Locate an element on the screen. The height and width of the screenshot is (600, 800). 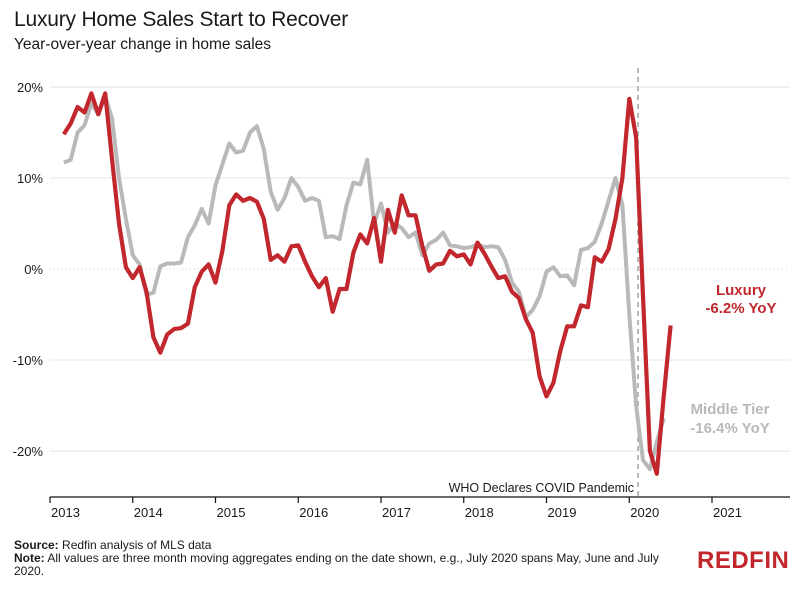
x-tick-label: 2020 is located at coordinates (644, 512).